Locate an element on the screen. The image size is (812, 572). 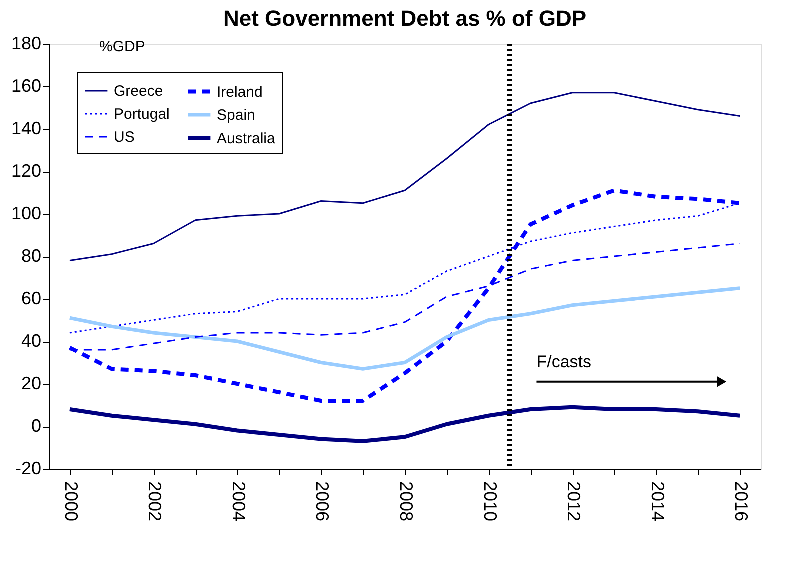
x-tick-label: 2000 is located at coordinates (71, 502).